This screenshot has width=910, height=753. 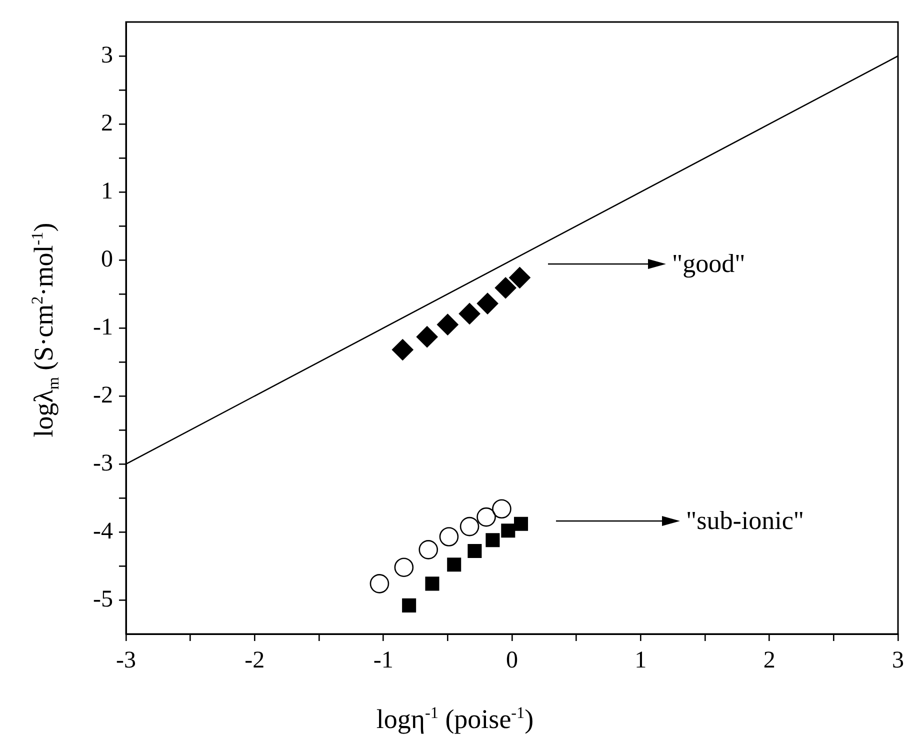 I want to click on y-tick-label: 0, so click(x=107, y=259).